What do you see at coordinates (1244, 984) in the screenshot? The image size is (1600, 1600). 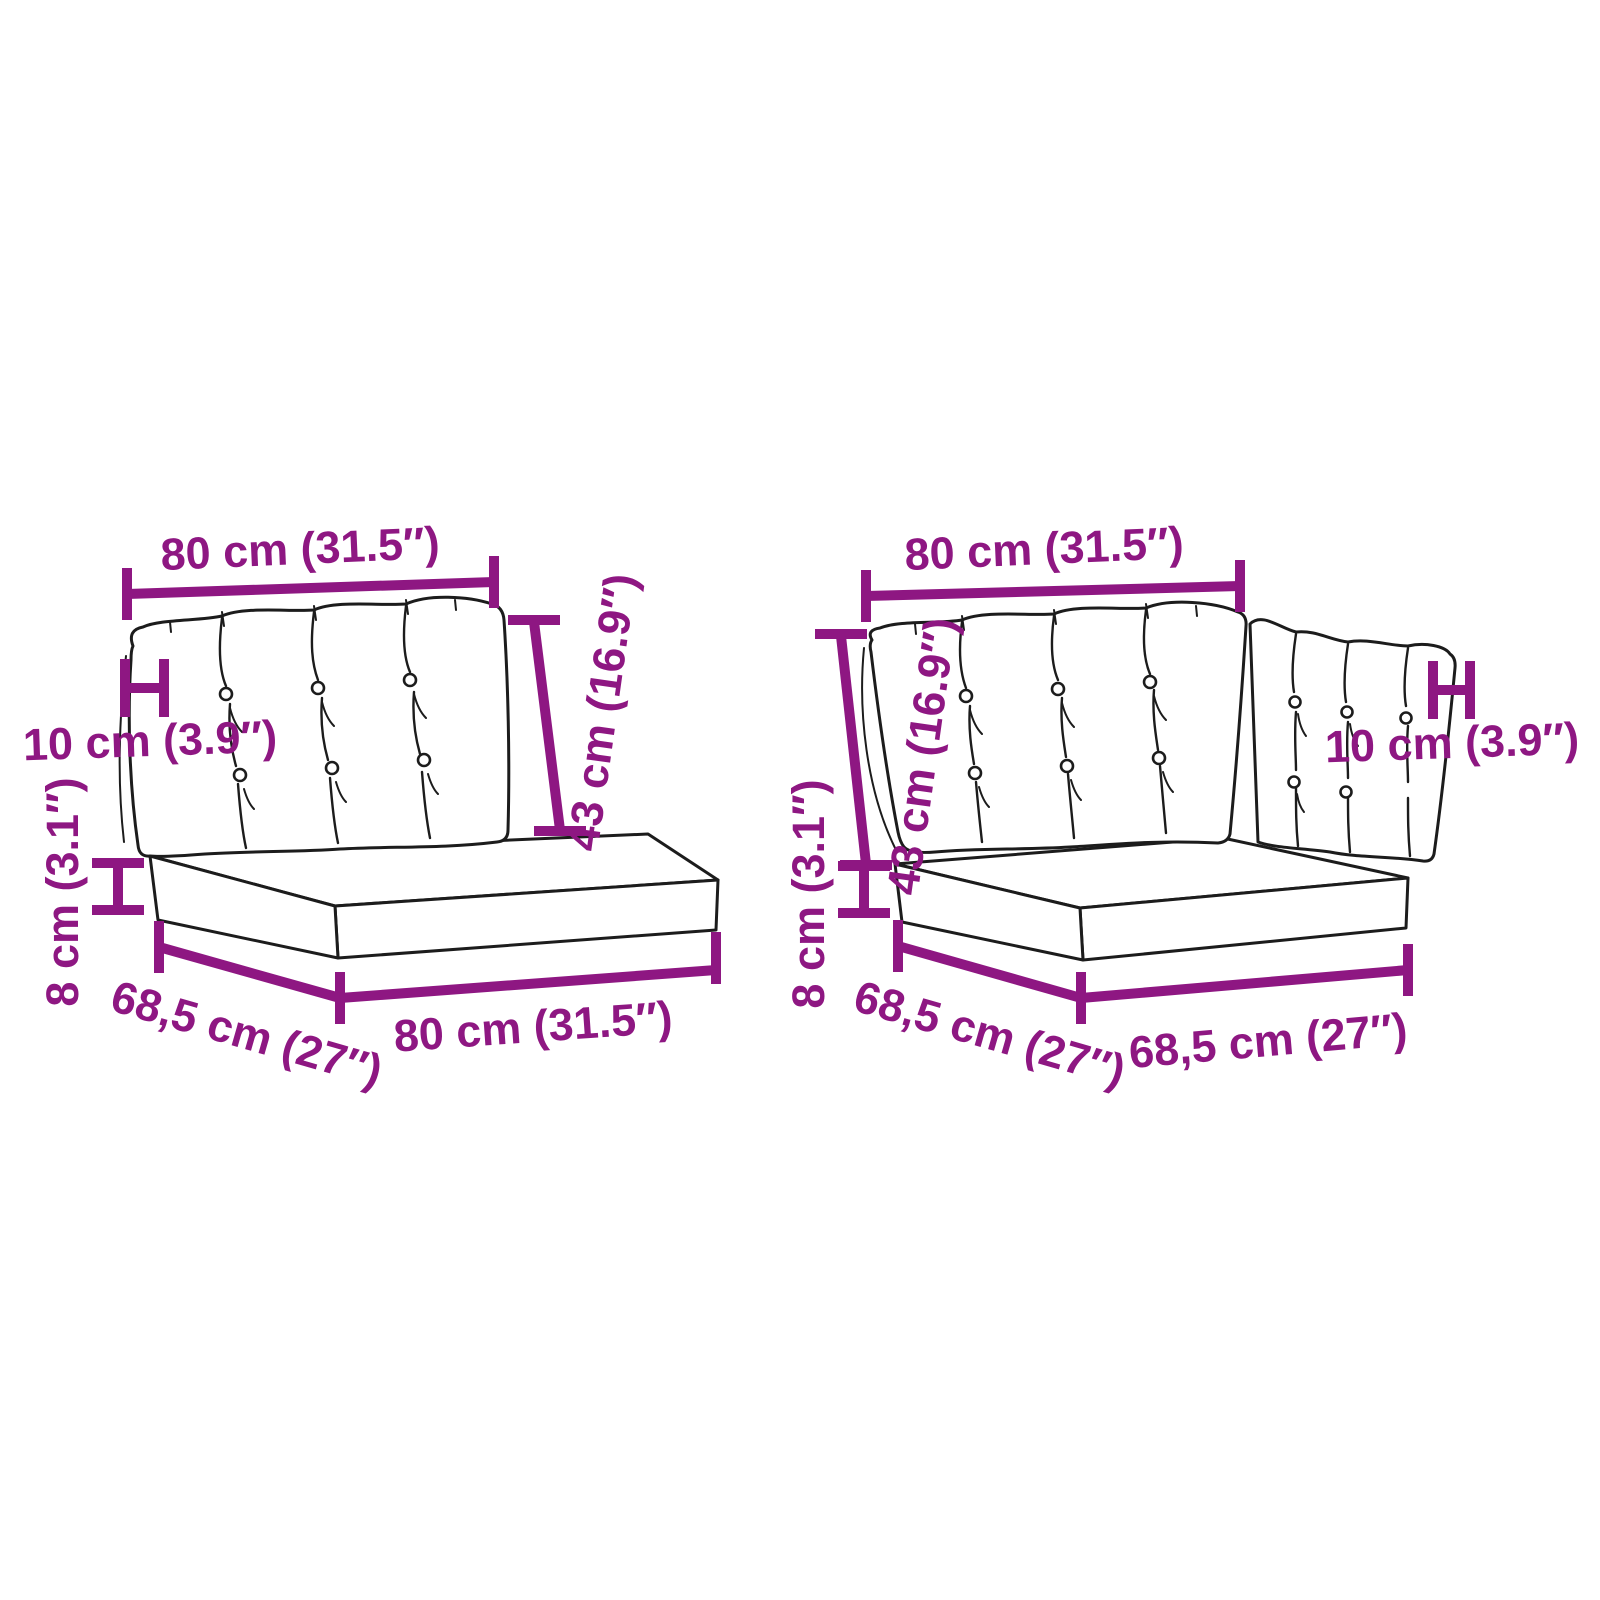 I see `dimension-line-seat-depth-right` at bounding box center [1244, 984].